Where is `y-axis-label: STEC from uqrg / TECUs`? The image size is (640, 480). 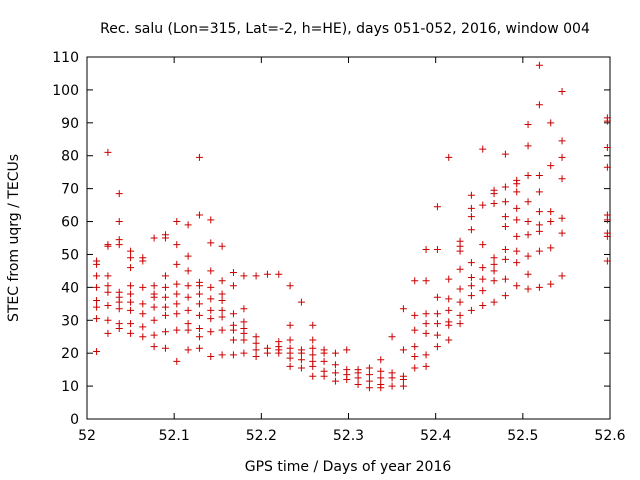 y-axis-label: STEC from uqrg / TECUs is located at coordinates (14, 238).